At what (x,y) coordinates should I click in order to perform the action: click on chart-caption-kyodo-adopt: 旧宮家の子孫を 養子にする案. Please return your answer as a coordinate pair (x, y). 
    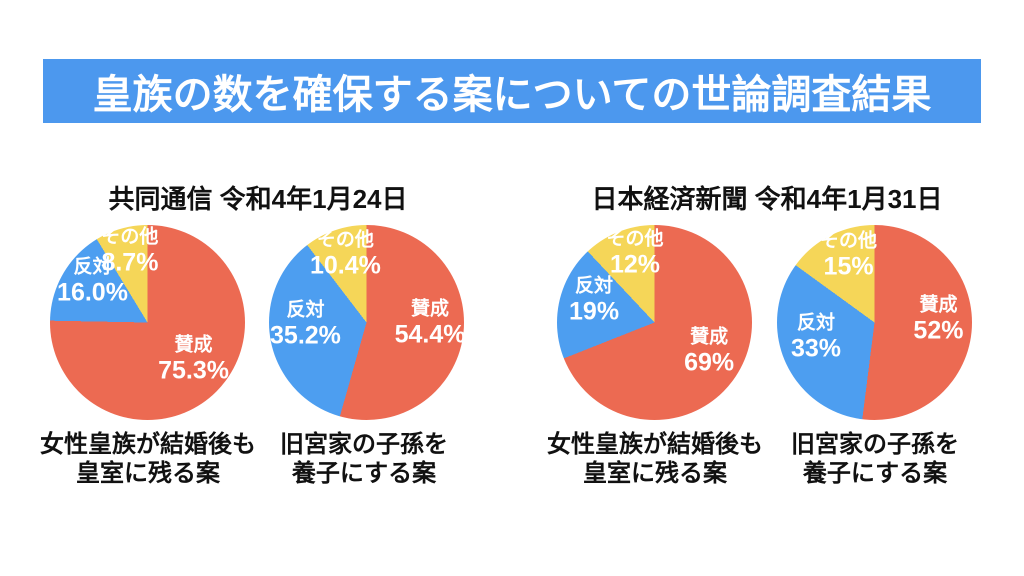
    Looking at the image, I should click on (364, 460).